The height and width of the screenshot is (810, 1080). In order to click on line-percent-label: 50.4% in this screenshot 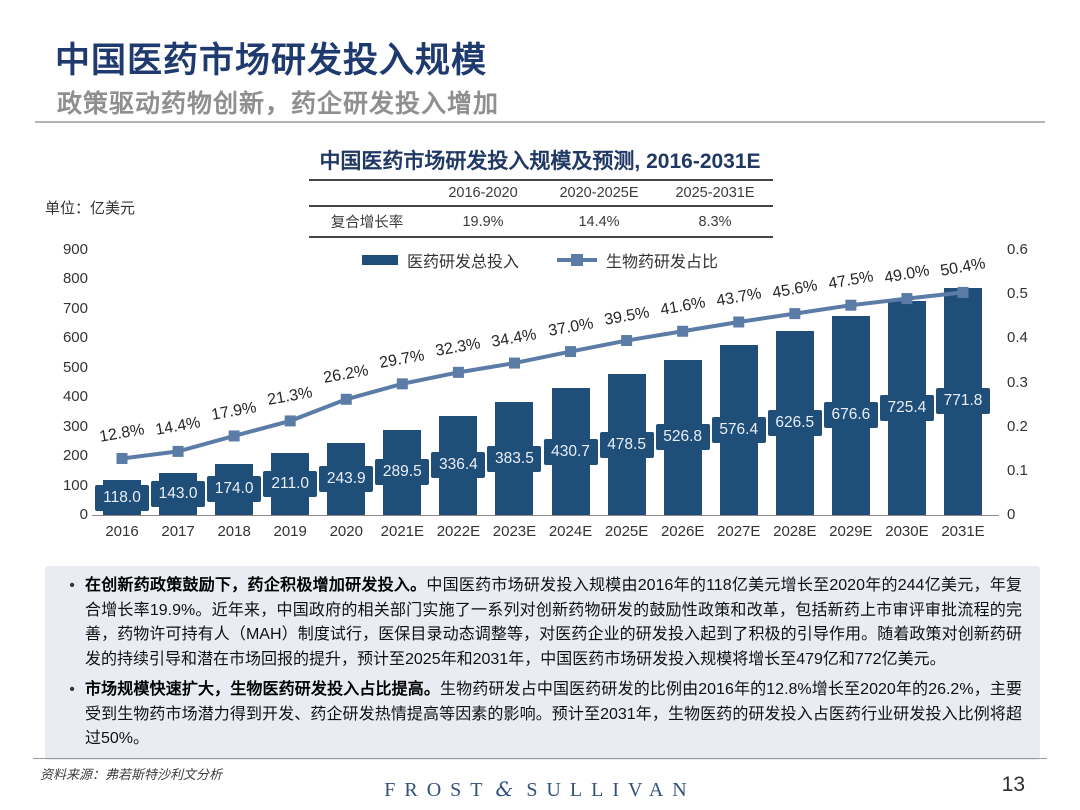, I will do `click(963, 268)`.